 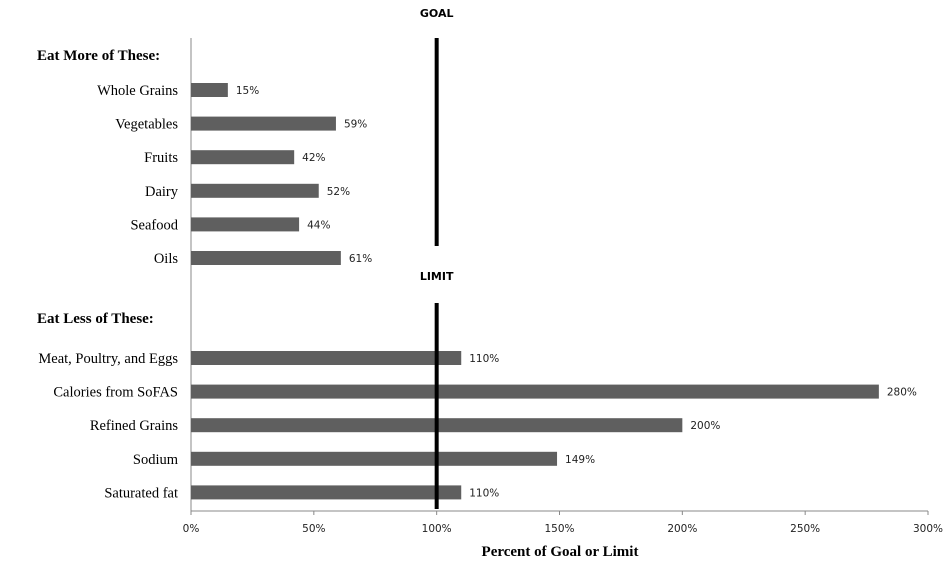 I want to click on x-tick-label: 100%, so click(x=437, y=529).